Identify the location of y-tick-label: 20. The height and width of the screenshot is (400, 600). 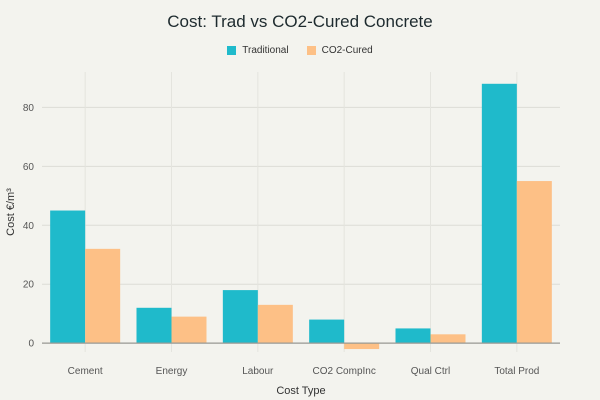
(29, 285).